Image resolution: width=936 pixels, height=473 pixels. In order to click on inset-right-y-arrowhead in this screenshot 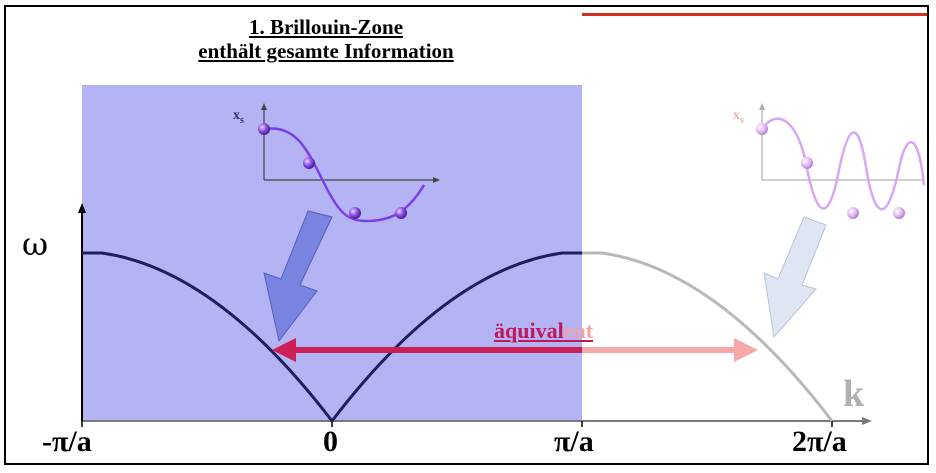, I will do `click(762, 106)`.